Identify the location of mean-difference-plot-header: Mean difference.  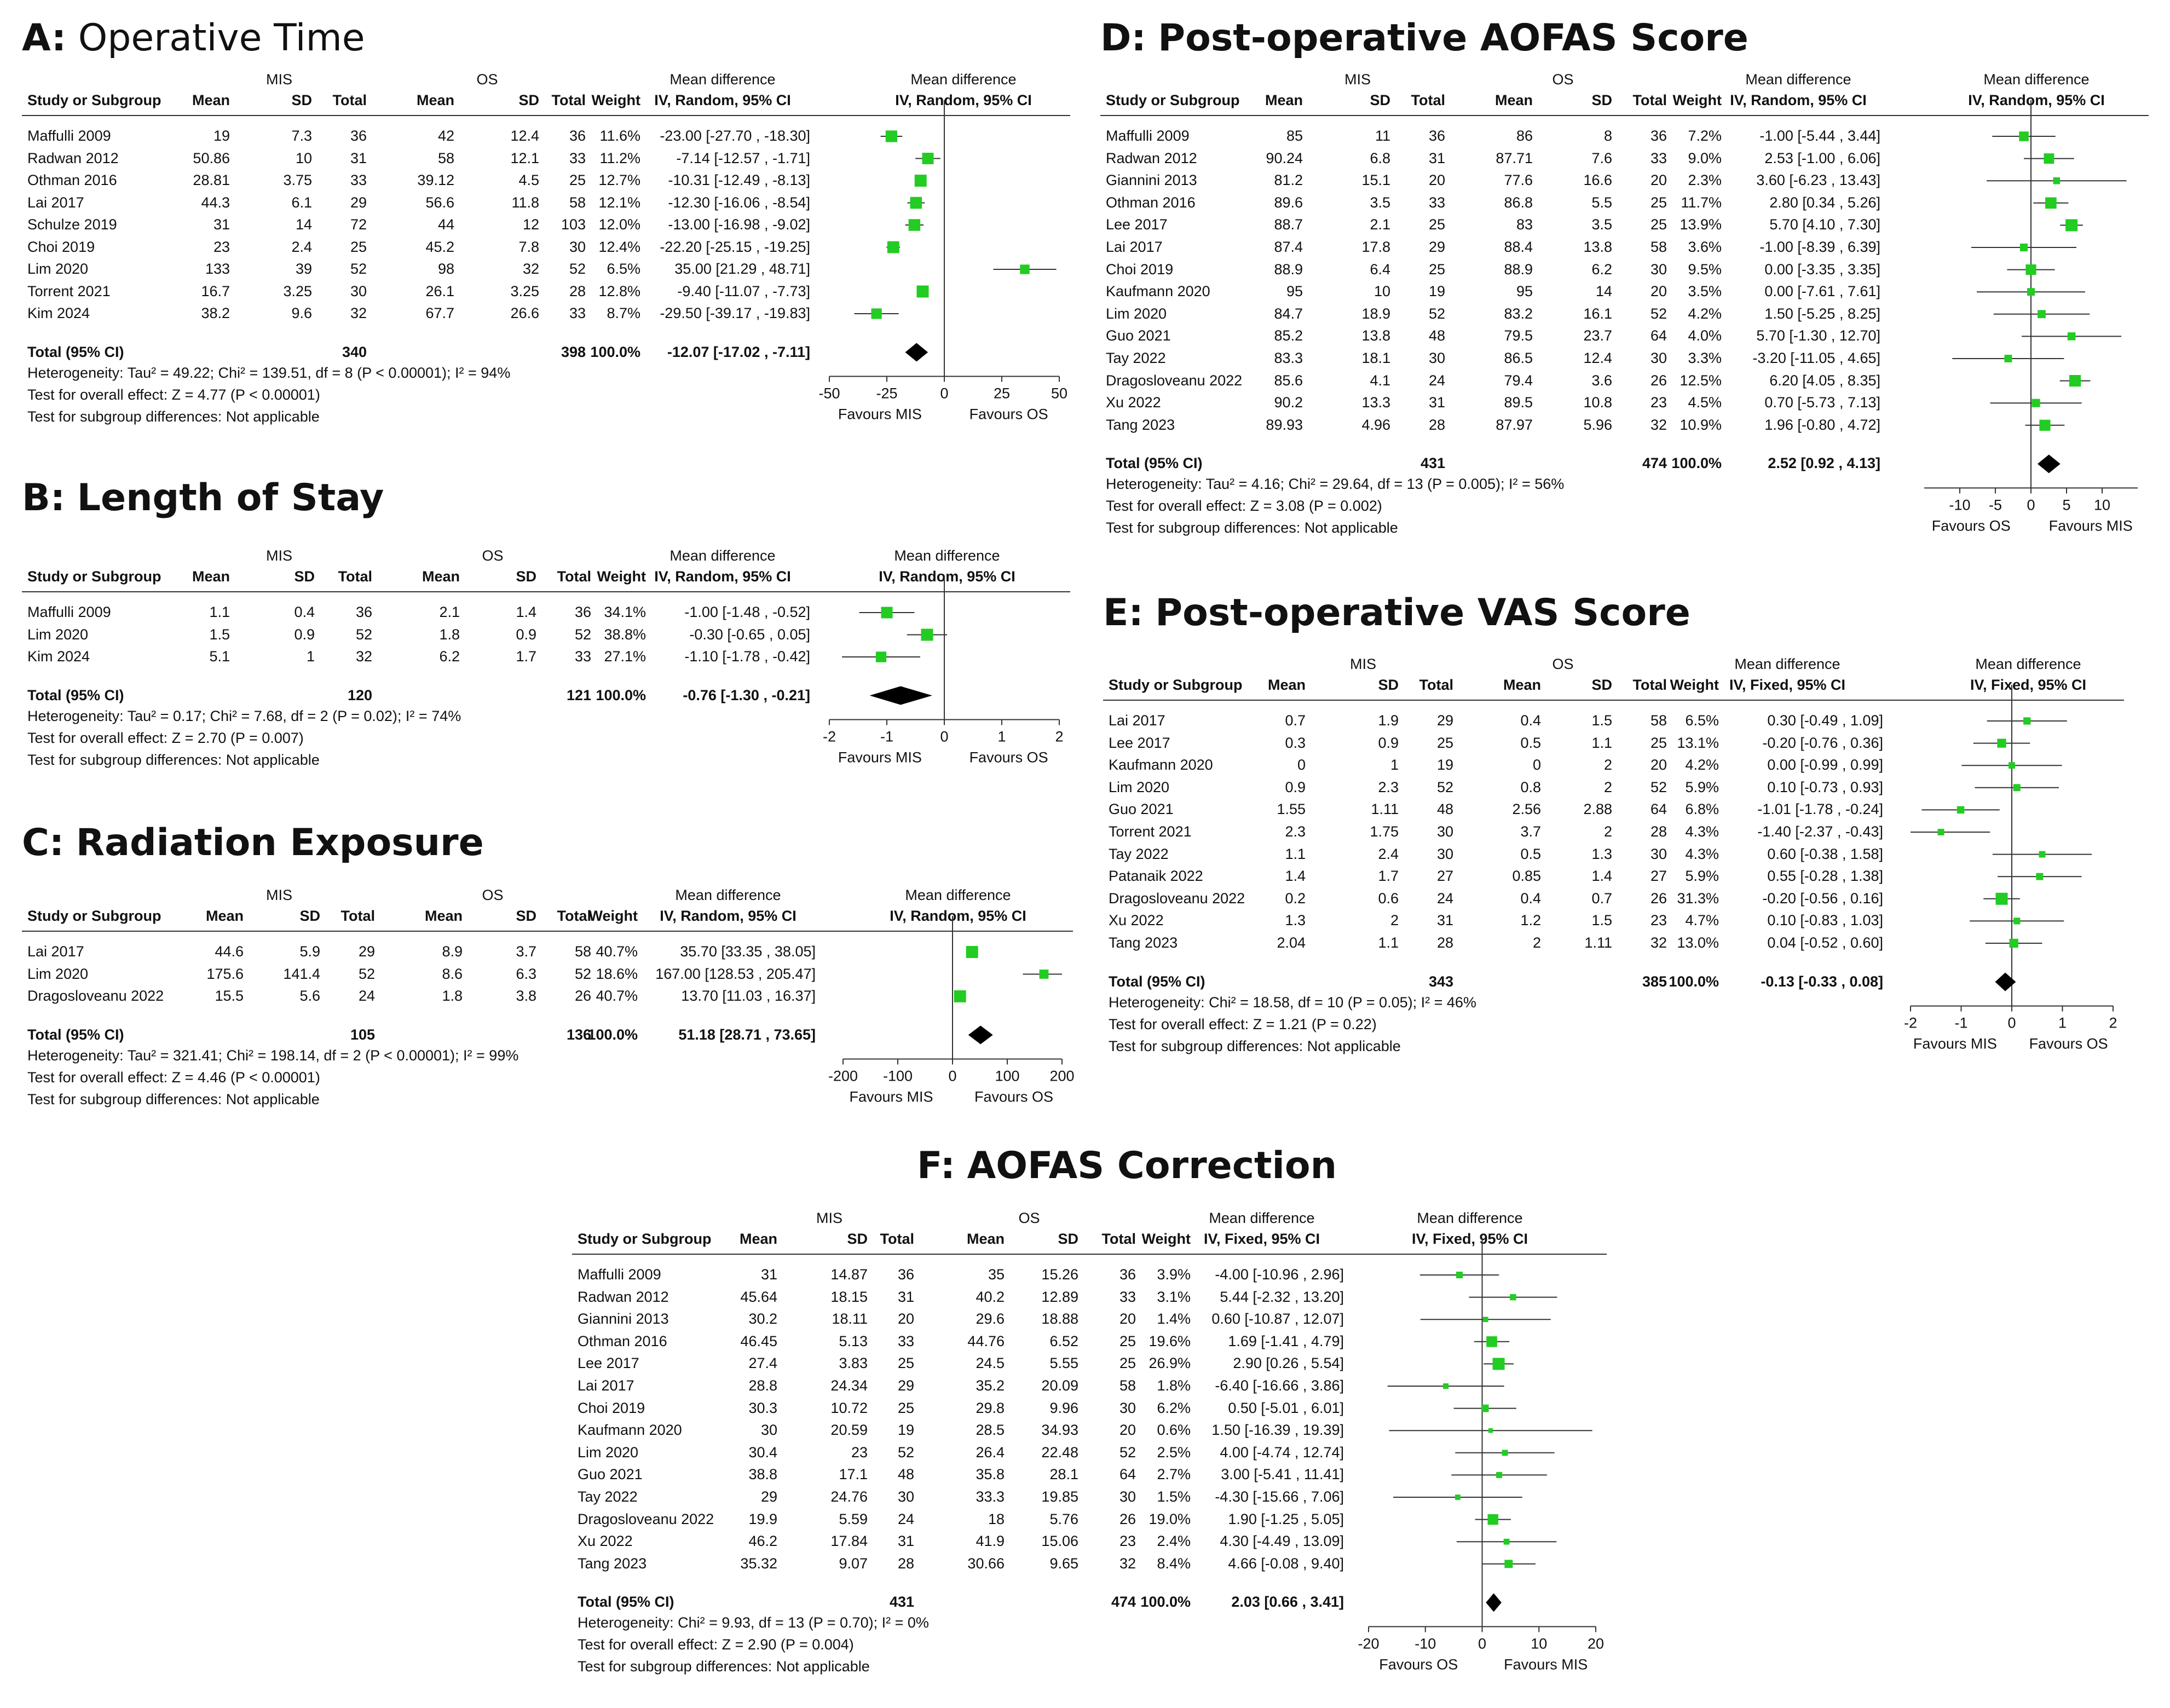
(2028, 664).